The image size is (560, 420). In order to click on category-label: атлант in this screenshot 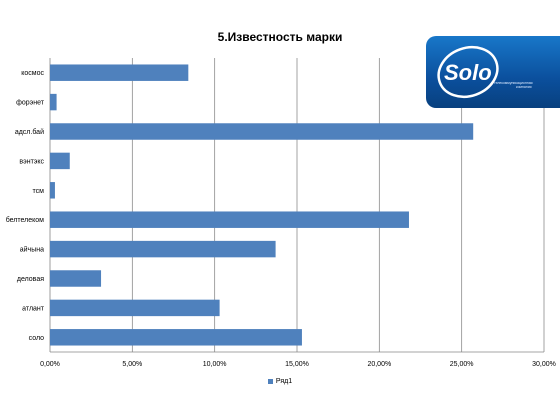, I will do `click(33, 308)`.